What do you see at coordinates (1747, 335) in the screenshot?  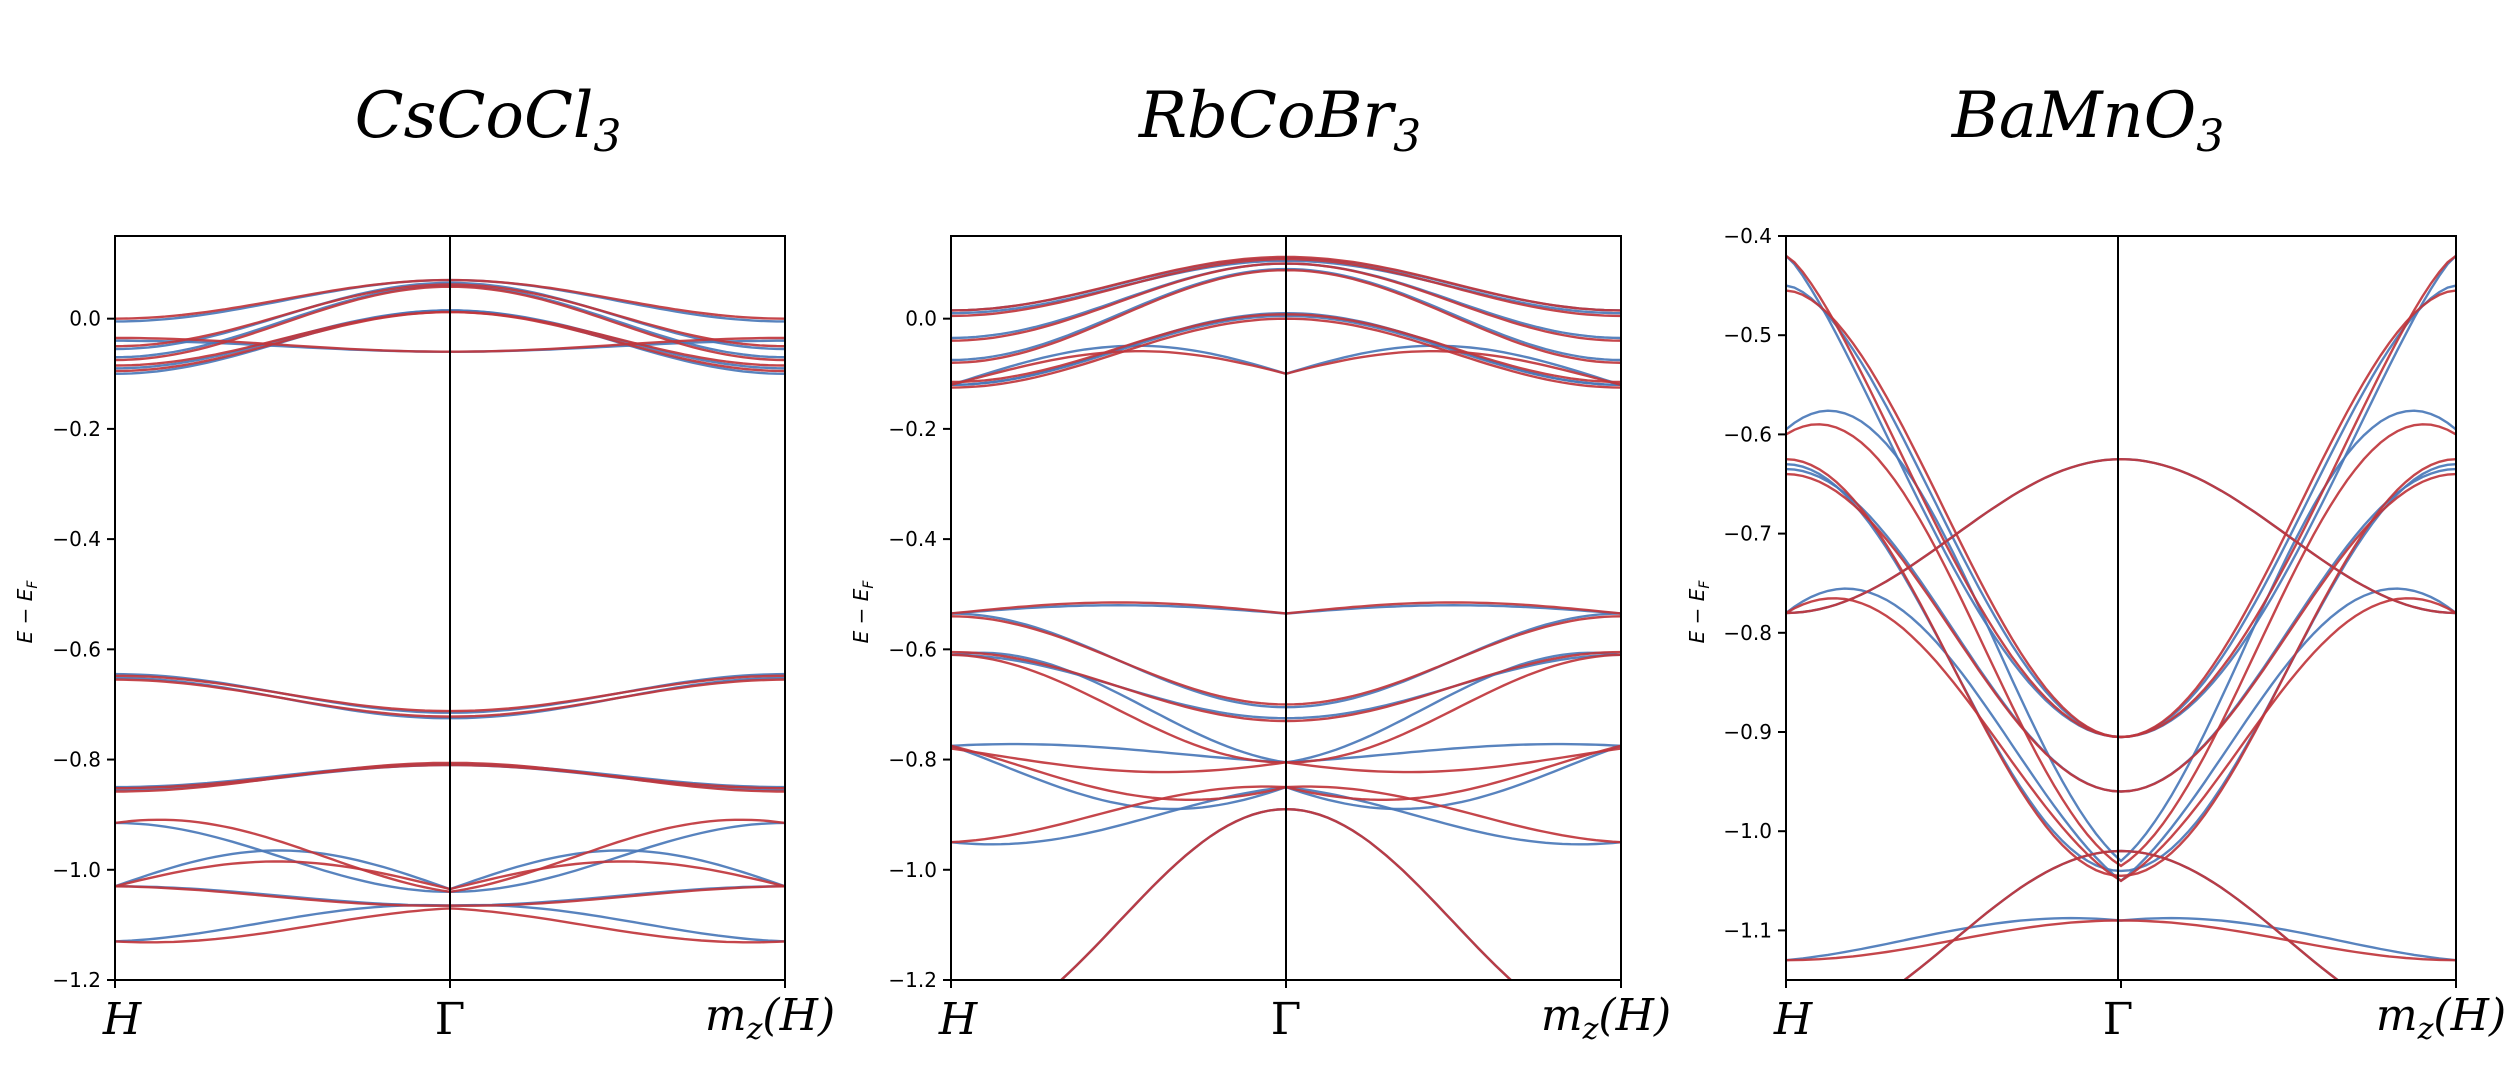 I see `y-tick-label: −0.5` at bounding box center [1747, 335].